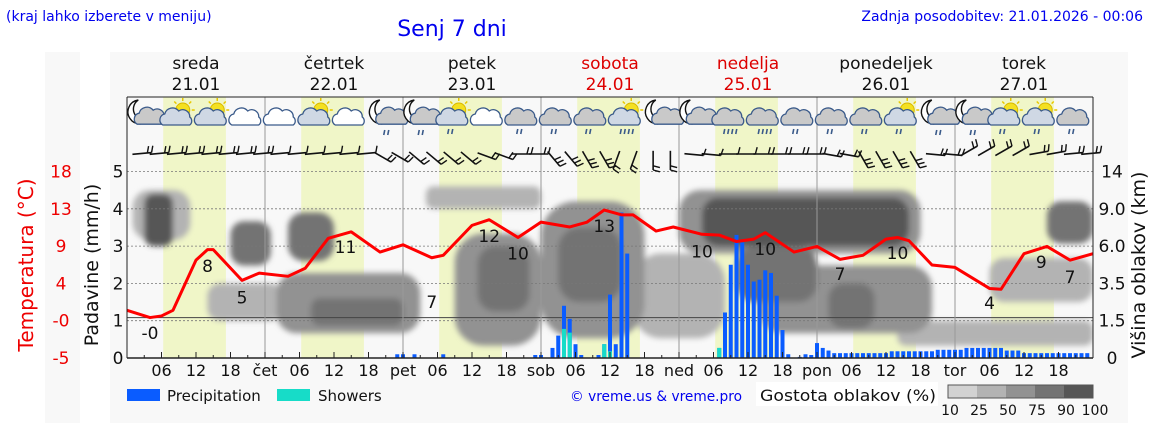 Image resolution: width=1152 pixels, height=443 pixels. Describe the element at coordinates (1095, 411) in the screenshot. I see `cloud-scale-label: 100` at that location.